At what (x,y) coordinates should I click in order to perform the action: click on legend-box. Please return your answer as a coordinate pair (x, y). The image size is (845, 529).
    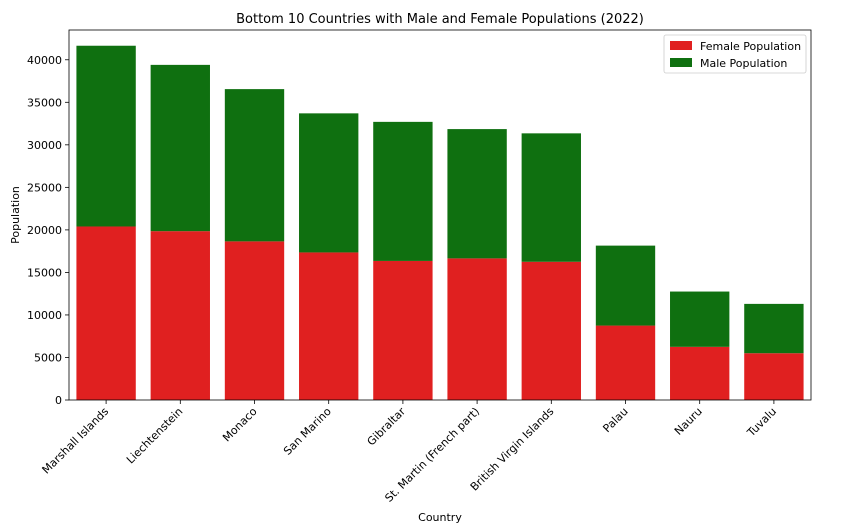
    Looking at the image, I should click on (735, 54).